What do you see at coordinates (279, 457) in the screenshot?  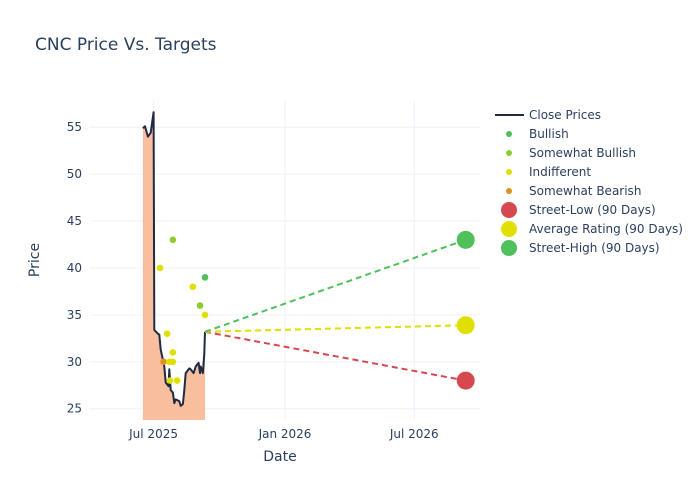 I see `x-axis-title: Date` at bounding box center [279, 457].